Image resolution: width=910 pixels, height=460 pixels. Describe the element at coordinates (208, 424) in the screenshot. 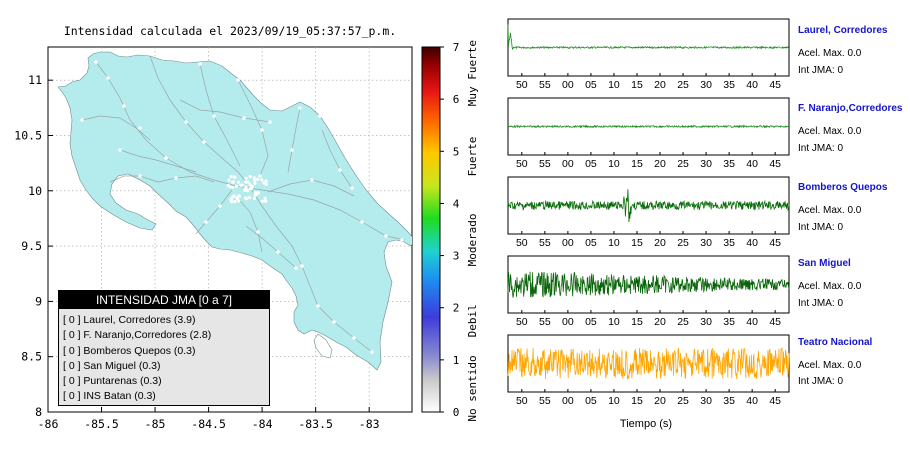

I see `map-x-tick-label: -84.5` at that location.